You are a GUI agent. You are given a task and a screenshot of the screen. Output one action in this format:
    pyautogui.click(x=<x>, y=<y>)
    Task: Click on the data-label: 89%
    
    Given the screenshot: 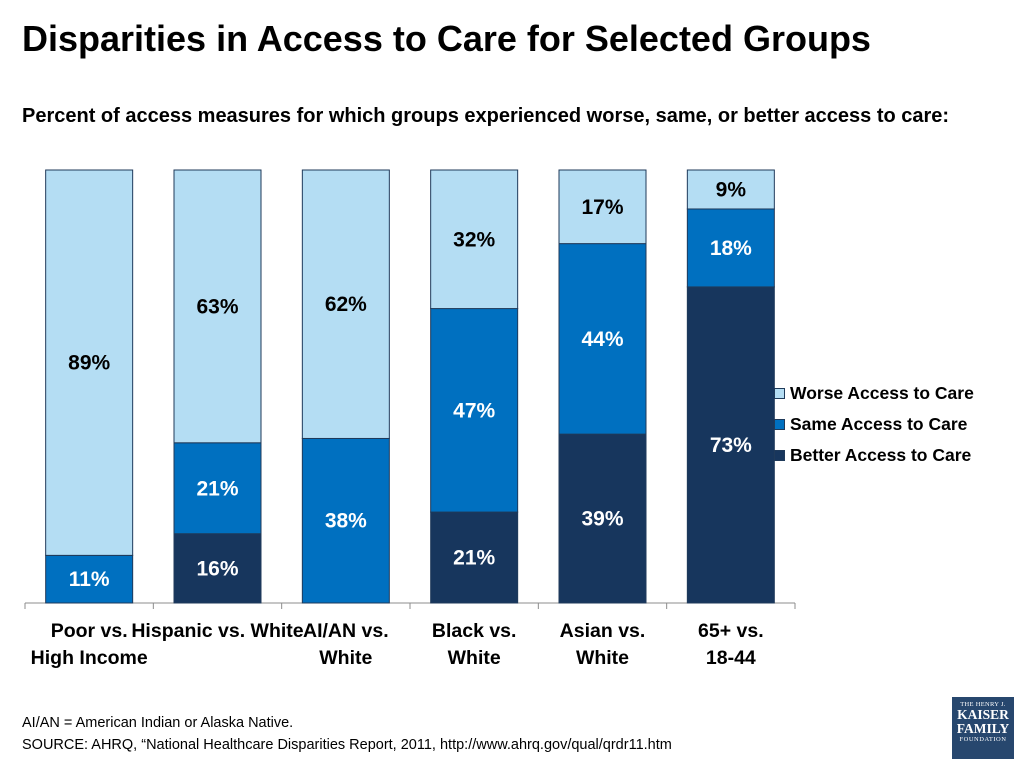 What is the action you would take?
    pyautogui.click(x=89, y=363)
    